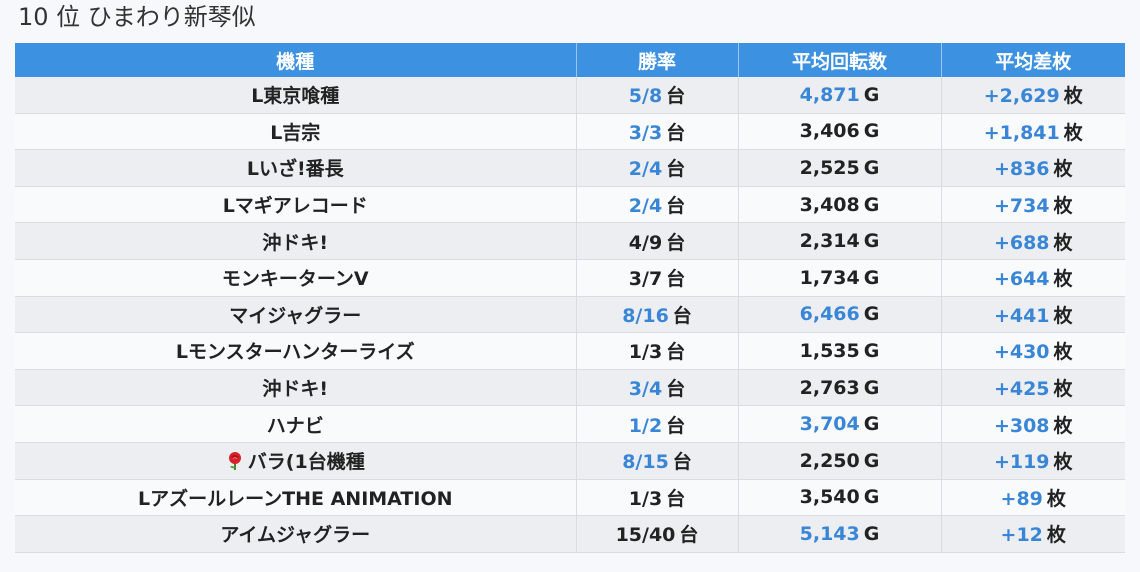 The width and height of the screenshot is (1140, 572). What do you see at coordinates (1033, 60) in the screenshot?
I see `column-header-avg-diff: 平均差枚` at bounding box center [1033, 60].